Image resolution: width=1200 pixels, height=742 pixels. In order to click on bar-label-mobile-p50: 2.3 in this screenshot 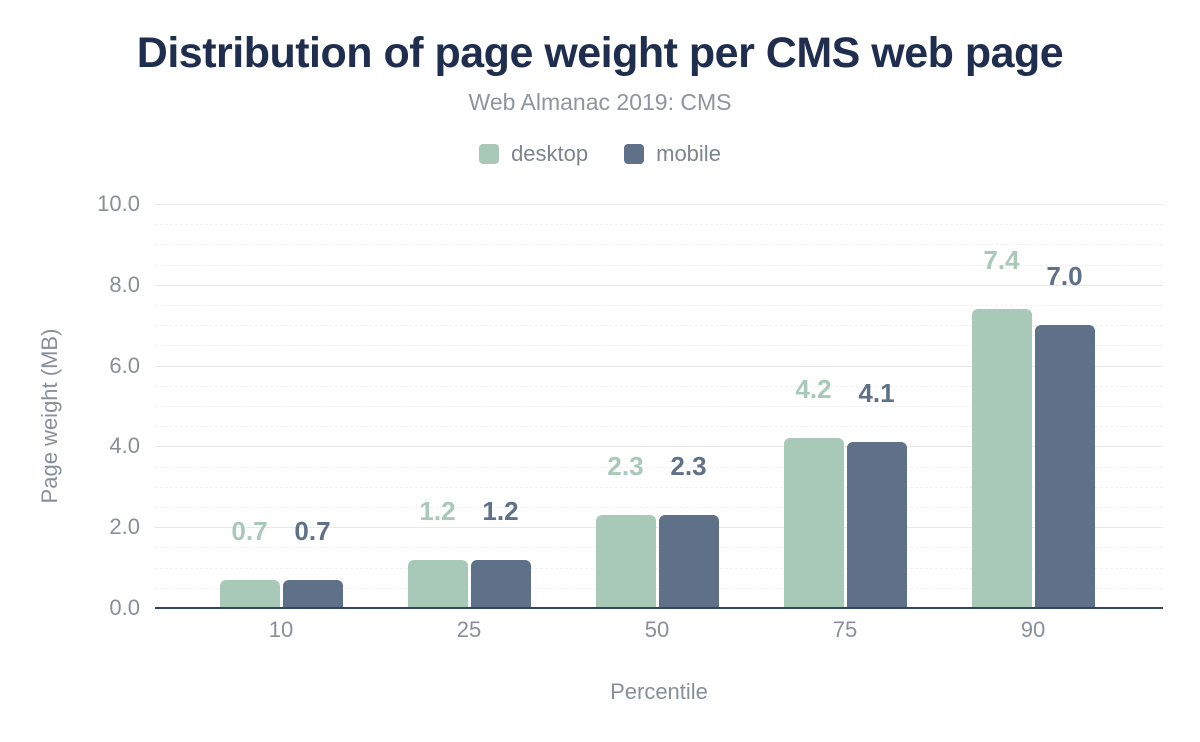, I will do `click(688, 466)`.